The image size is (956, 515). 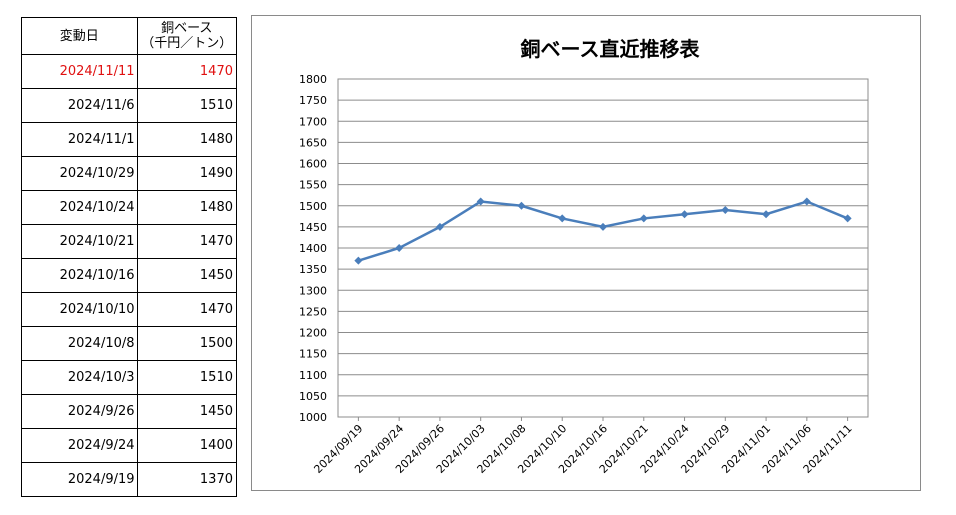 What do you see at coordinates (79, 36) in the screenshot?
I see `header-date: 変動日` at bounding box center [79, 36].